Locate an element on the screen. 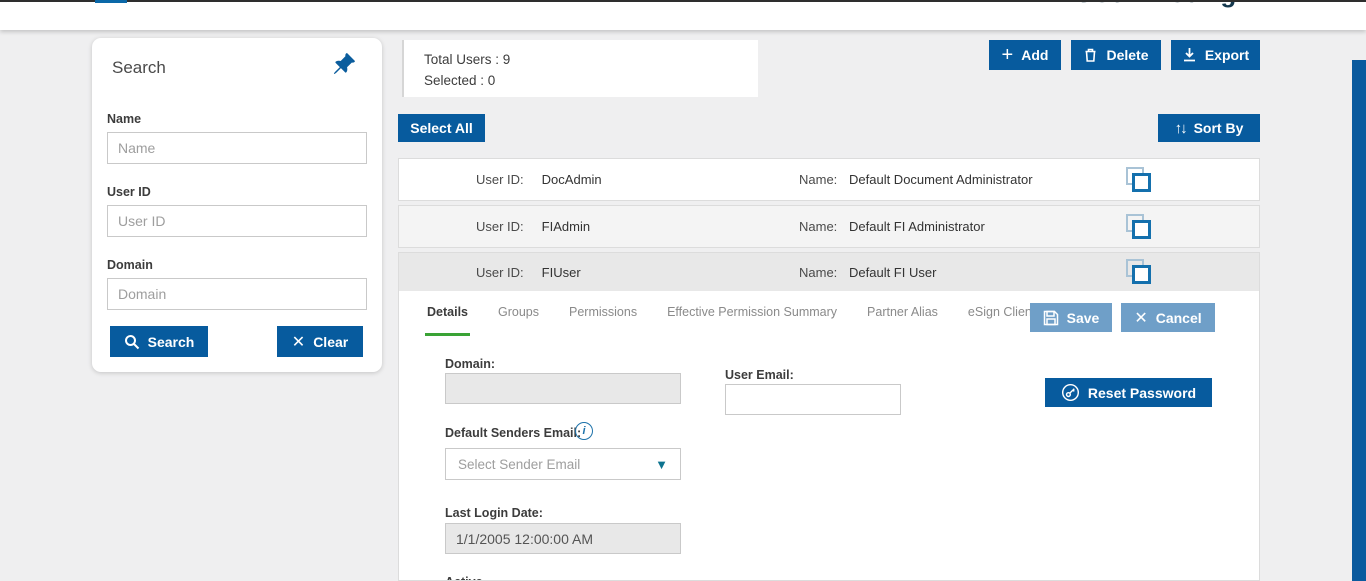 The width and height of the screenshot is (1366, 581). domain-detail-label: Domain: is located at coordinates (470, 364).